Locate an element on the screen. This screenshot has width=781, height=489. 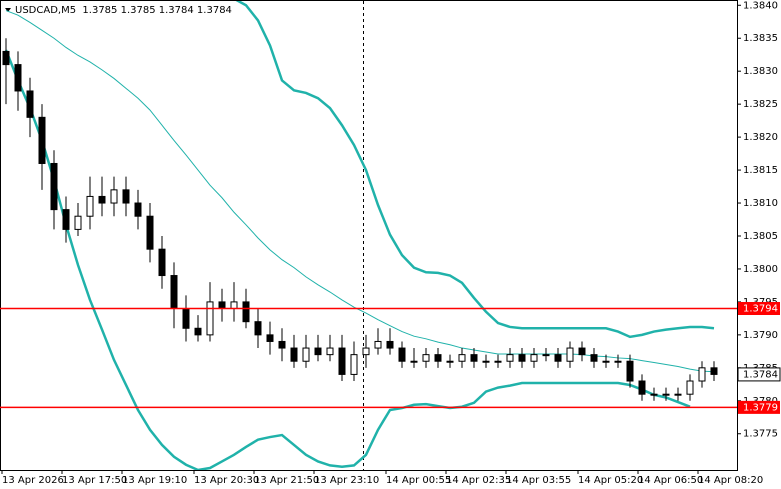
x-tick-label: 13 Apr 23:10 is located at coordinates (346, 480).